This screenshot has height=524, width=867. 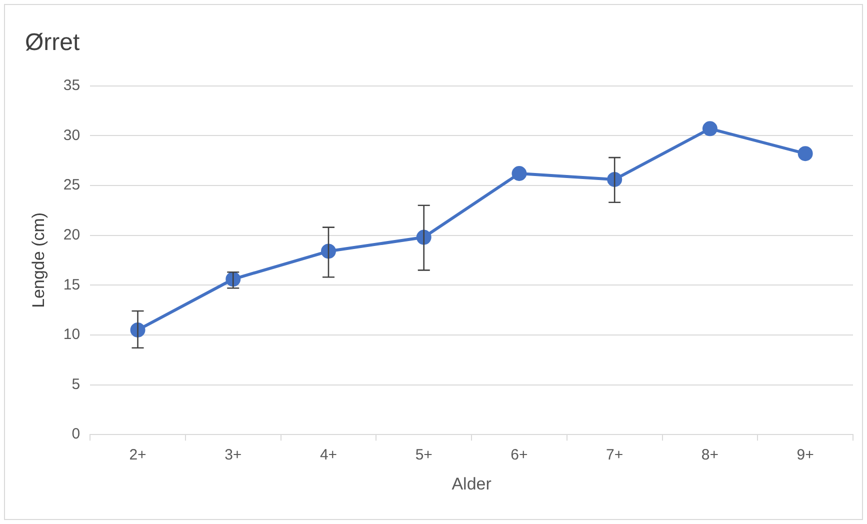 I want to click on y-tick-label: 15, so click(x=71, y=285).